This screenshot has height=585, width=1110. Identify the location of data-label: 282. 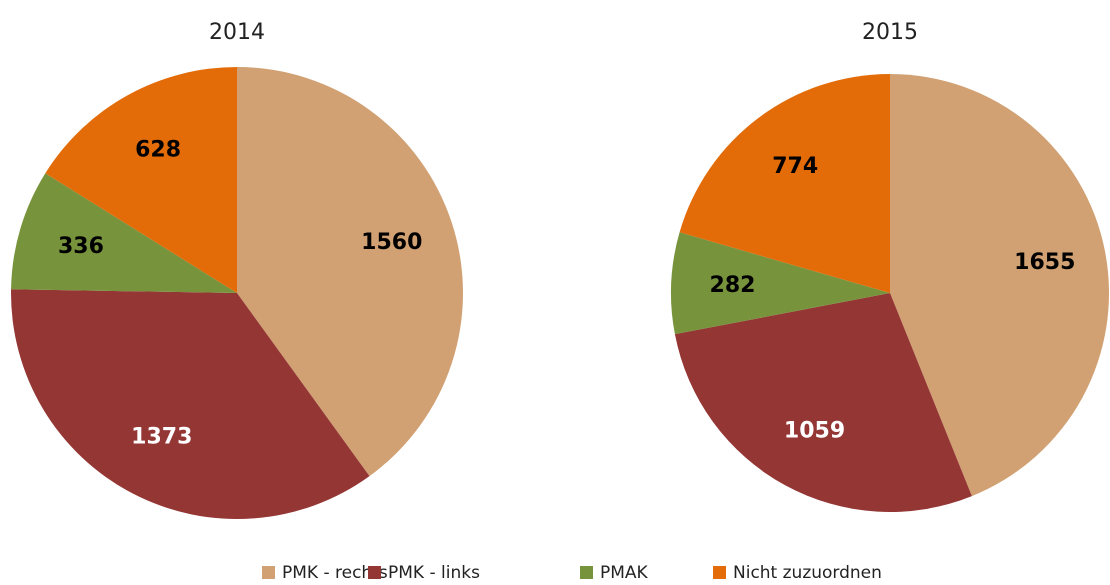
(733, 285).